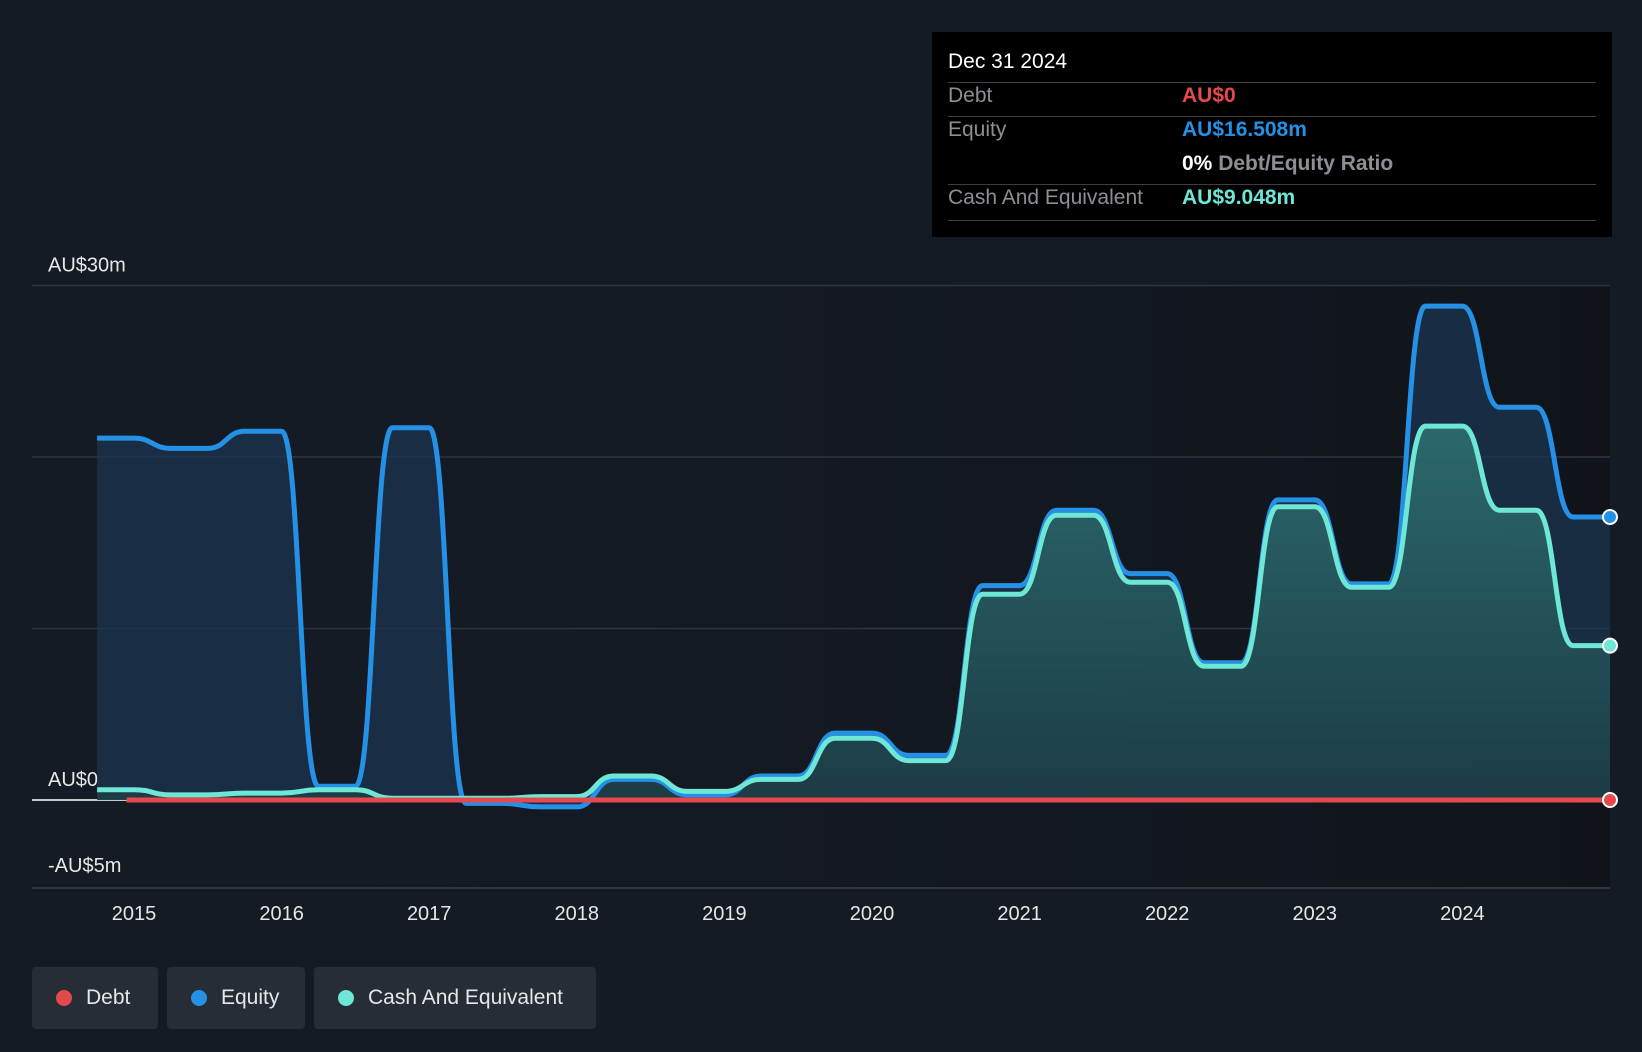  I want to click on legend-label-debt: Debt, so click(108, 997).